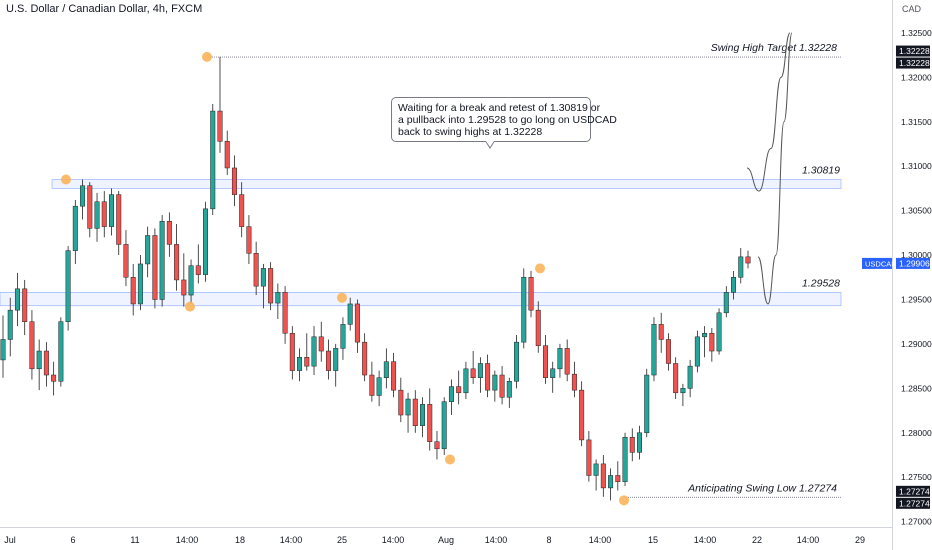  What do you see at coordinates (757, 540) in the screenshot?
I see `x-tick-label: 22` at bounding box center [757, 540].